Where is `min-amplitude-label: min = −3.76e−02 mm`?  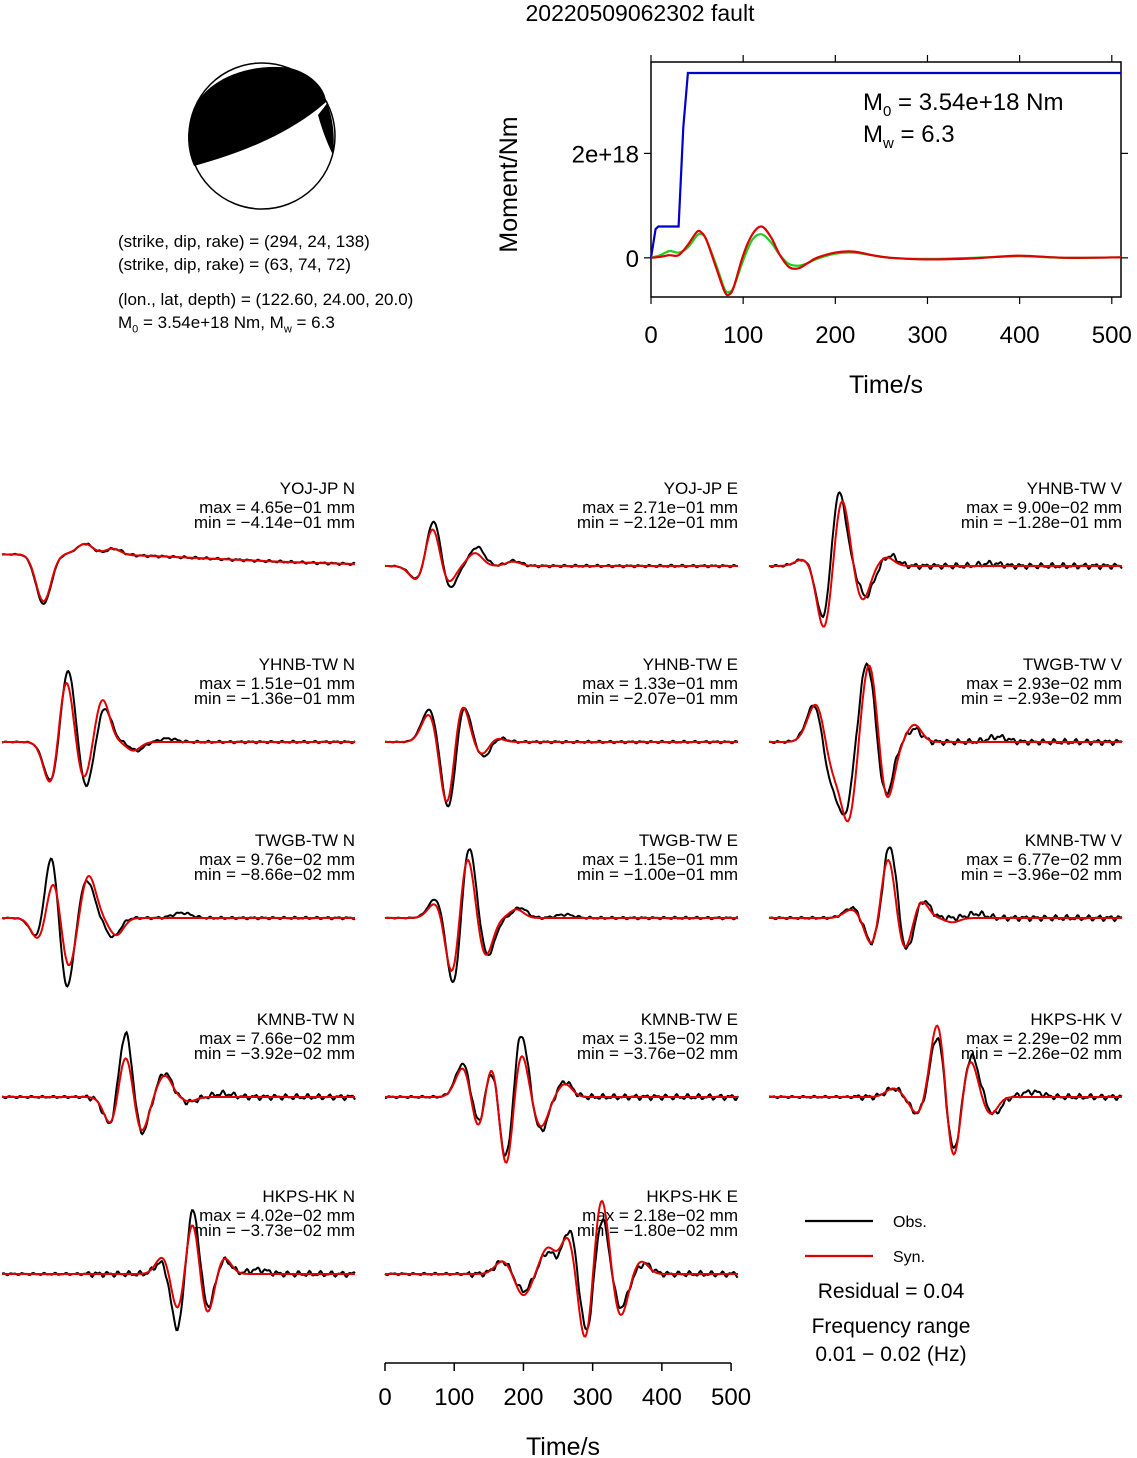
min-amplitude-label: min = −3.76e−02 mm is located at coordinates (657, 1053).